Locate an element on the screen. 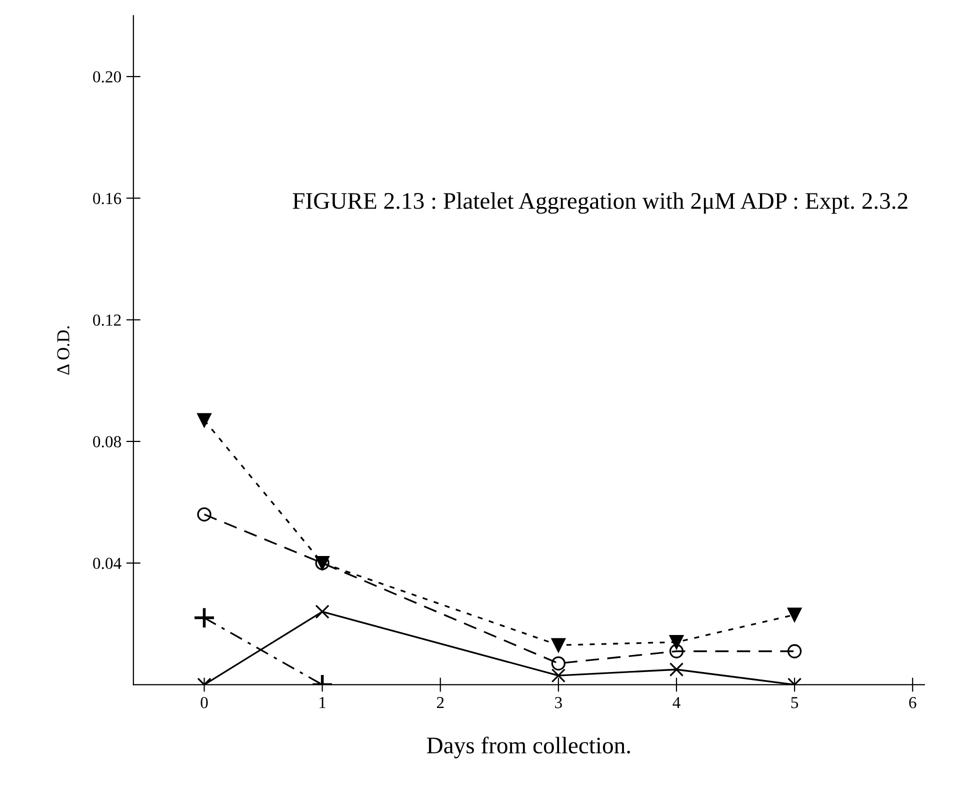 The image size is (953, 787). x-tick-label: 2 is located at coordinates (440, 702).